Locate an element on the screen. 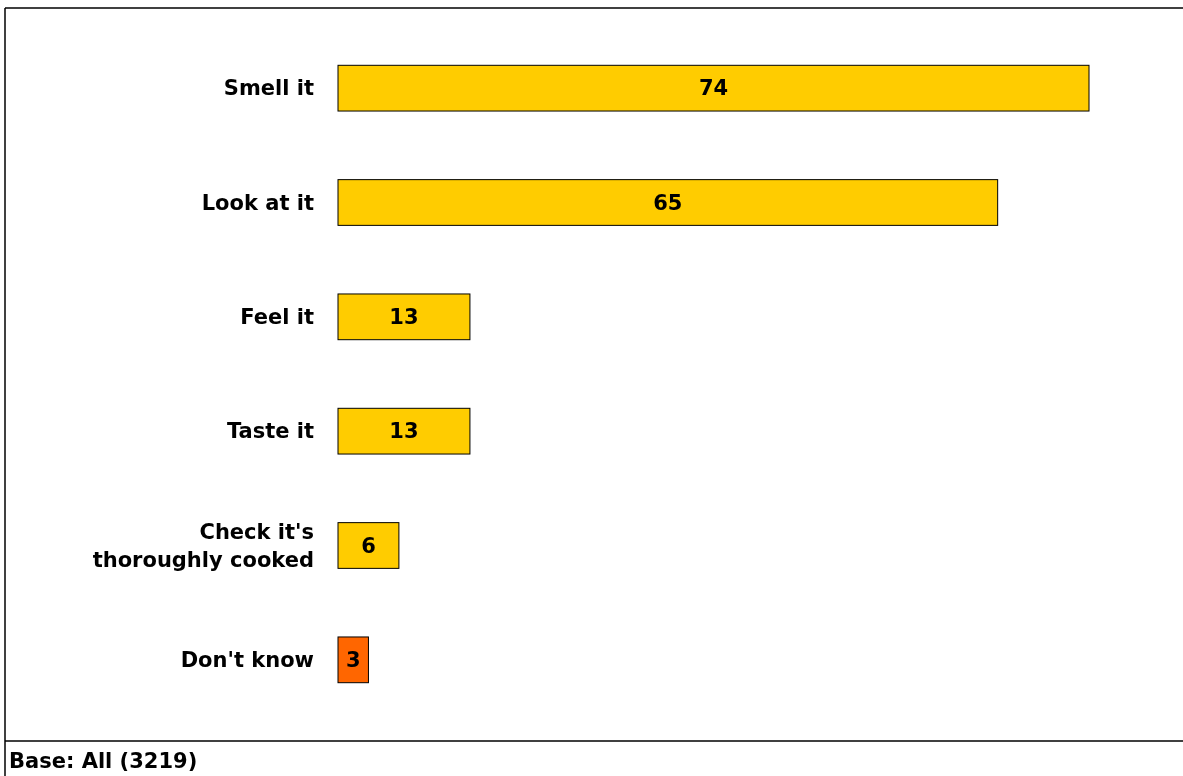 This screenshot has width=1183, height=776. y-tick-label: Feel it is located at coordinates (277, 316).